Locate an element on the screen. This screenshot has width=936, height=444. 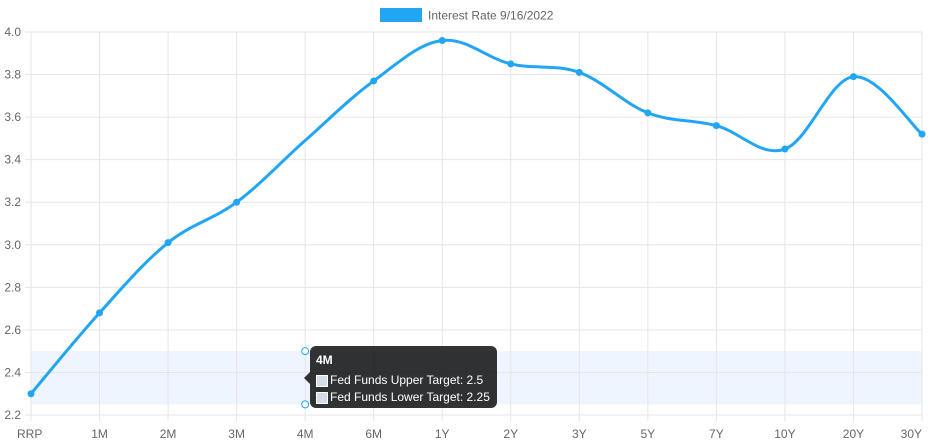
x-tick-label: 1Y is located at coordinates (442, 434).